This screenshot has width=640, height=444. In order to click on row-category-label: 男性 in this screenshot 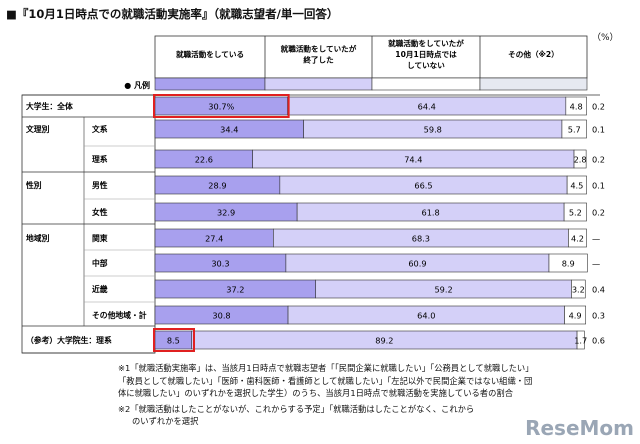, I will do `click(100, 185)`.